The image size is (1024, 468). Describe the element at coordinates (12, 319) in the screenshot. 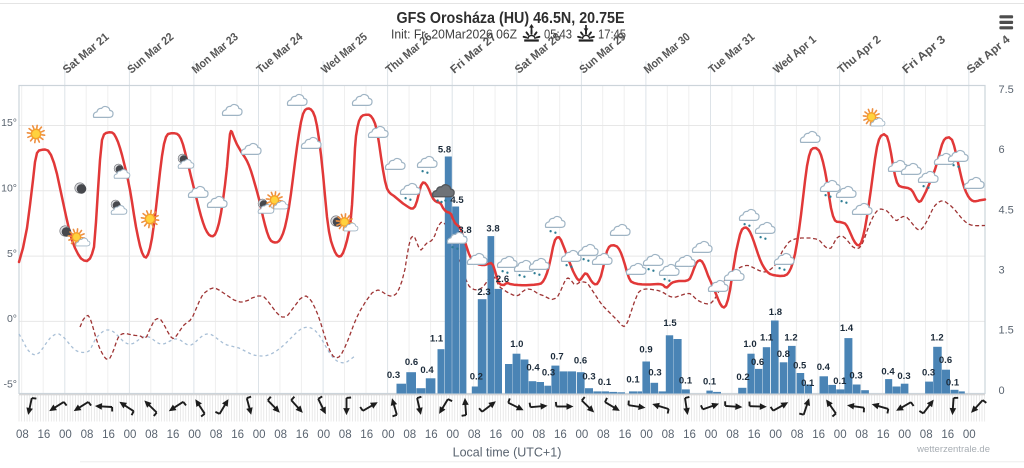

I see `svg-text: 0°` at that location.